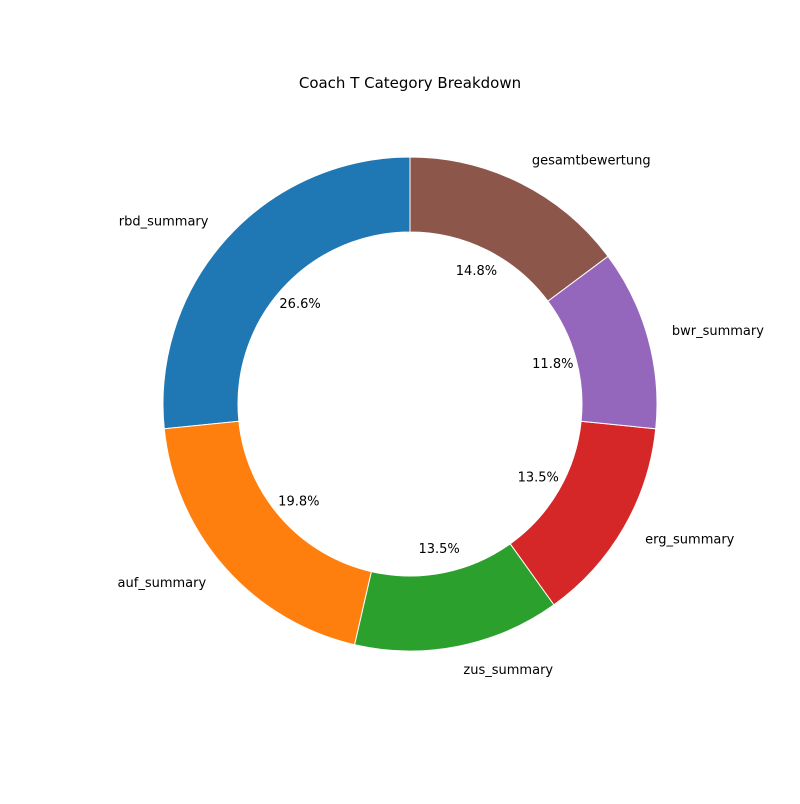  Describe the element at coordinates (298, 502) in the screenshot. I see `slice-pct-auf-summary: 19.8%` at that location.